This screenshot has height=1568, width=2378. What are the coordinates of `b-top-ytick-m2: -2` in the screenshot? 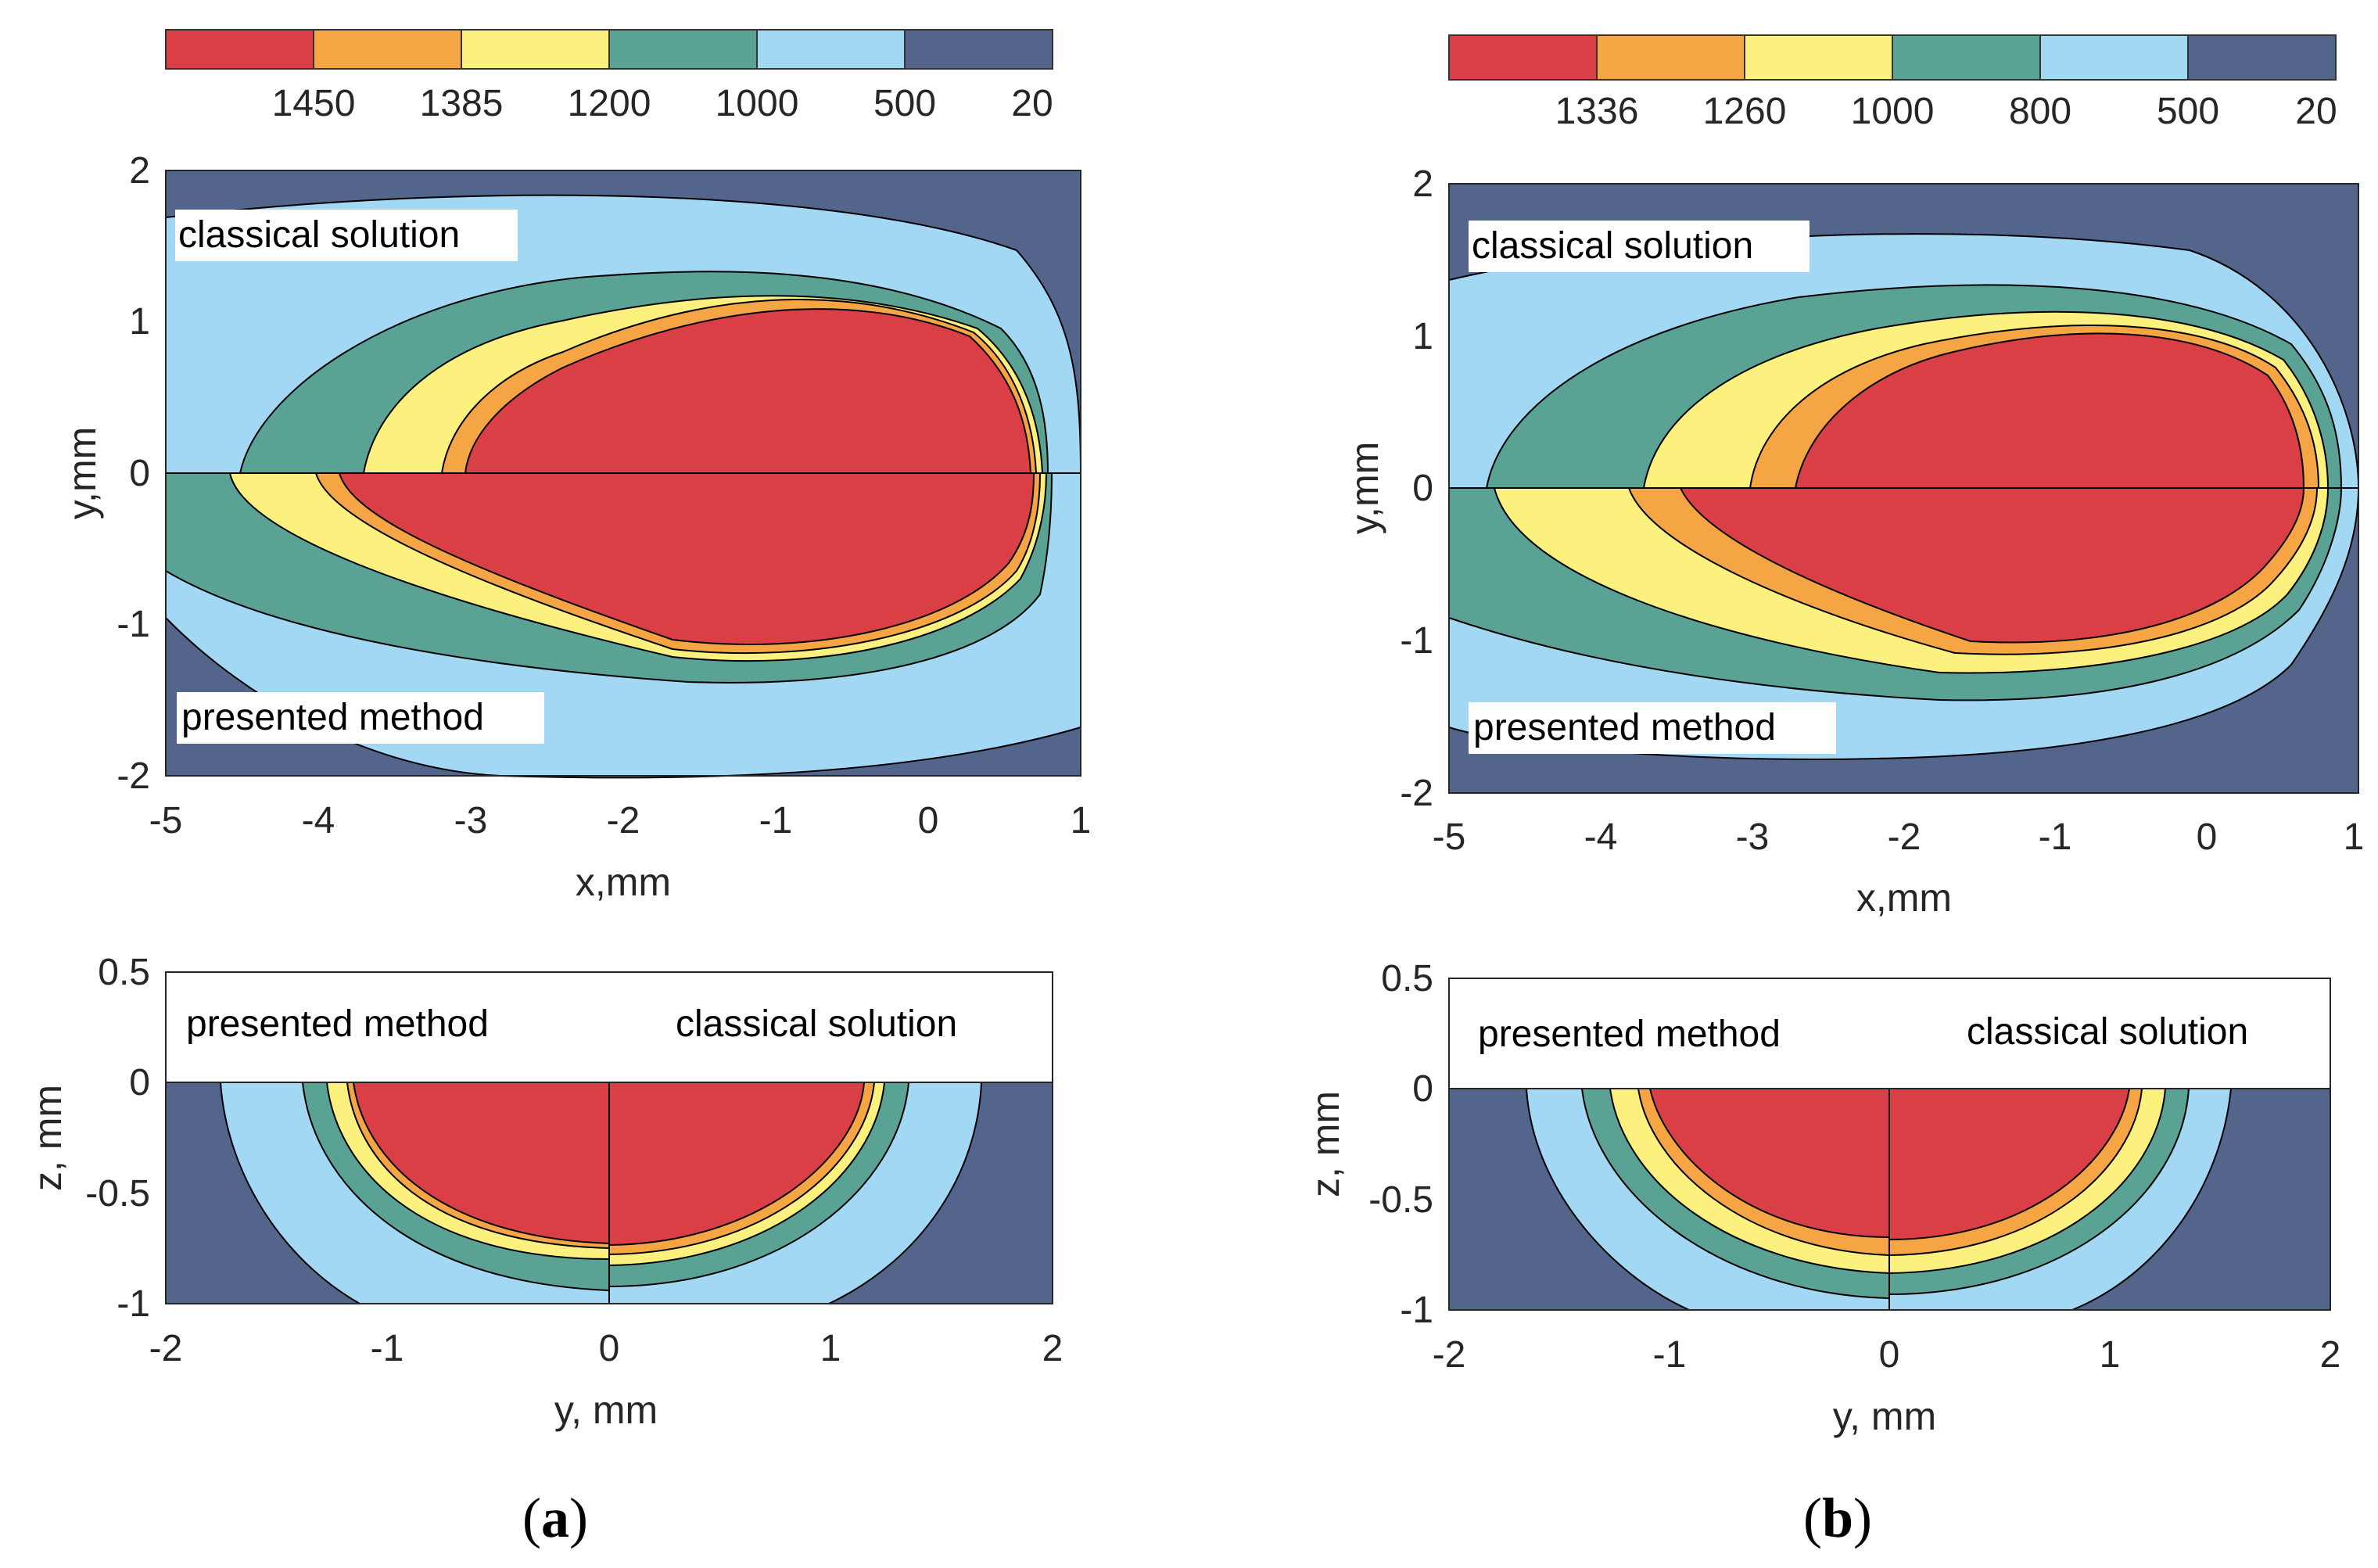 It's located at (1416, 793).